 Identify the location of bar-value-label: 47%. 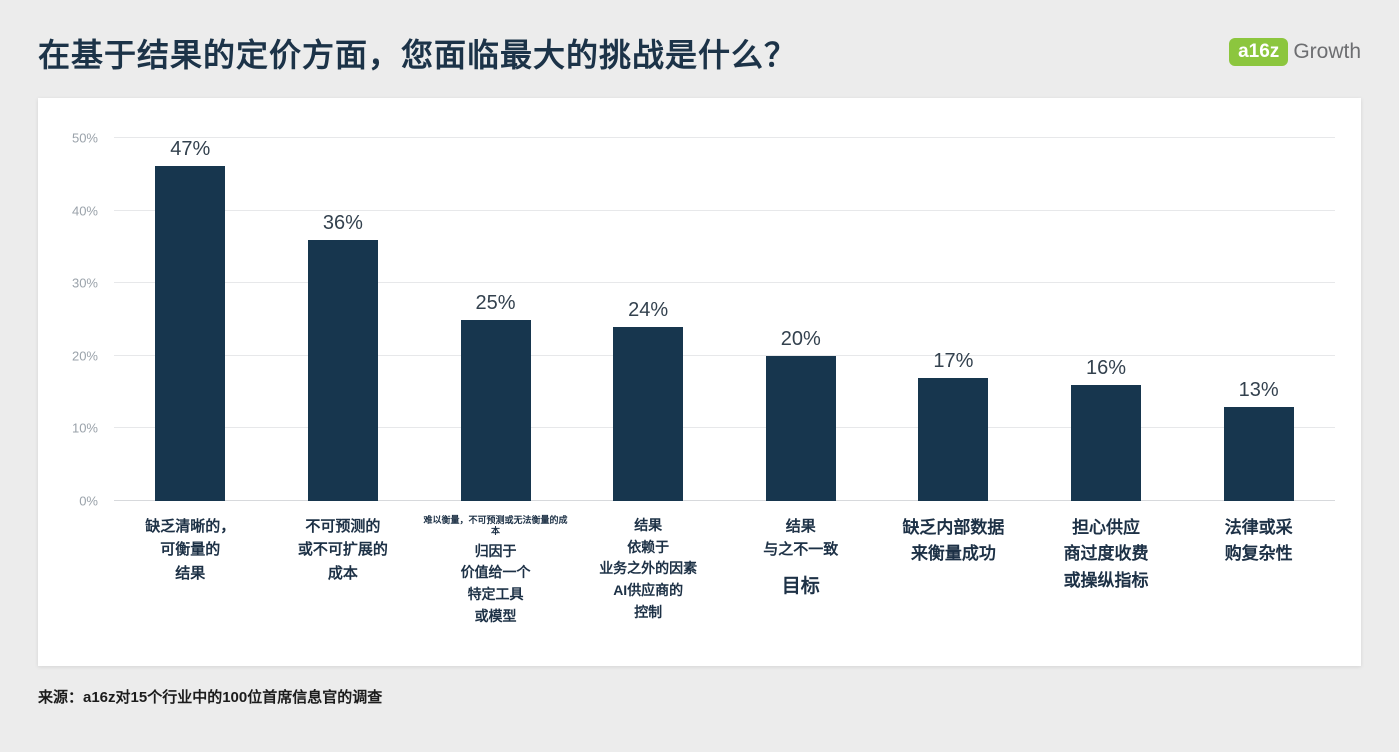
(190, 149).